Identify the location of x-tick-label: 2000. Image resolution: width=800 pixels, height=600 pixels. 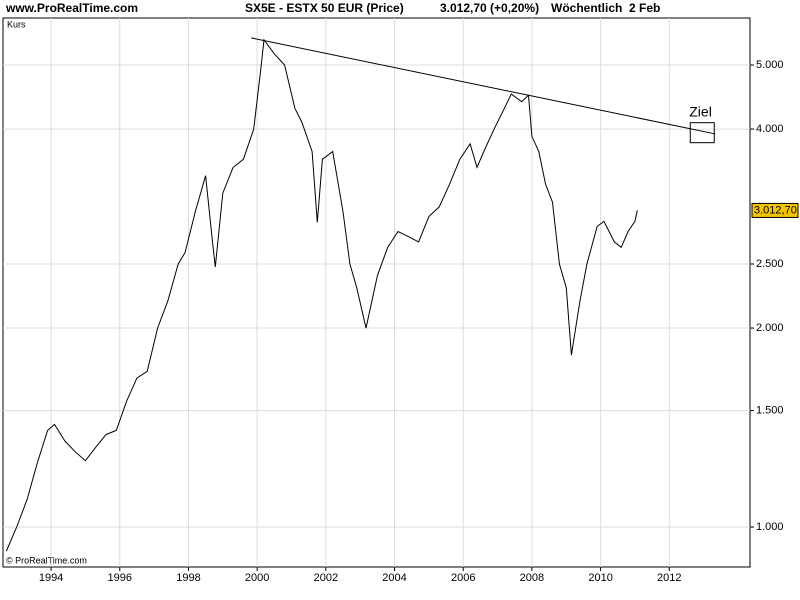
(257, 578).